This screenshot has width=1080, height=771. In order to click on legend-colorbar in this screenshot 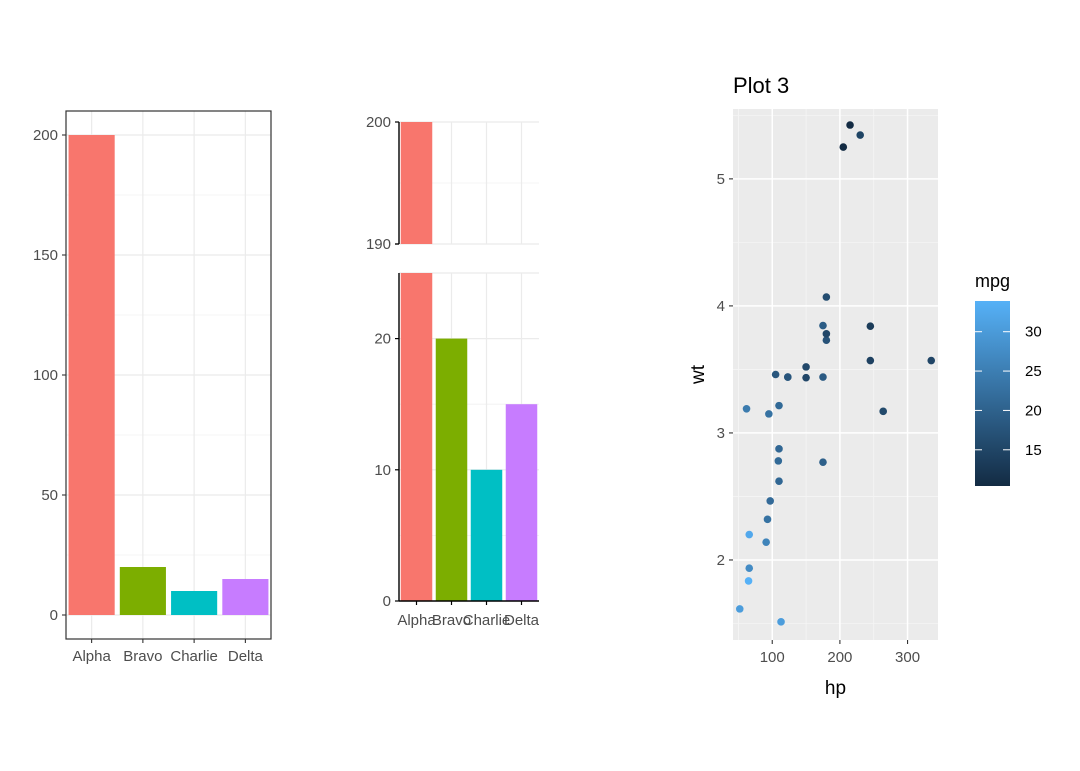, I will do `click(992, 393)`.